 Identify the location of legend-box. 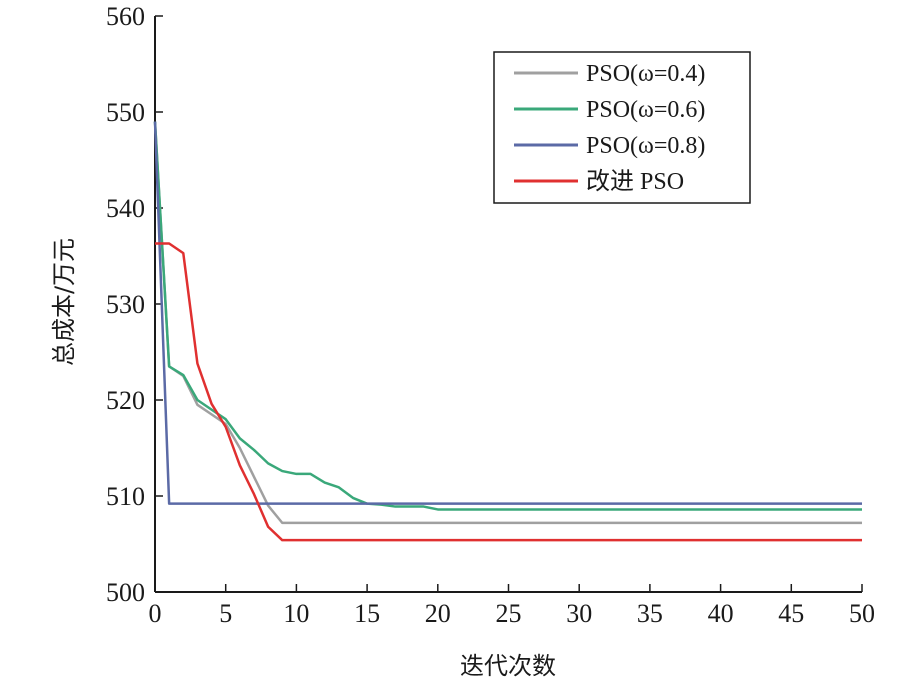
(622, 127).